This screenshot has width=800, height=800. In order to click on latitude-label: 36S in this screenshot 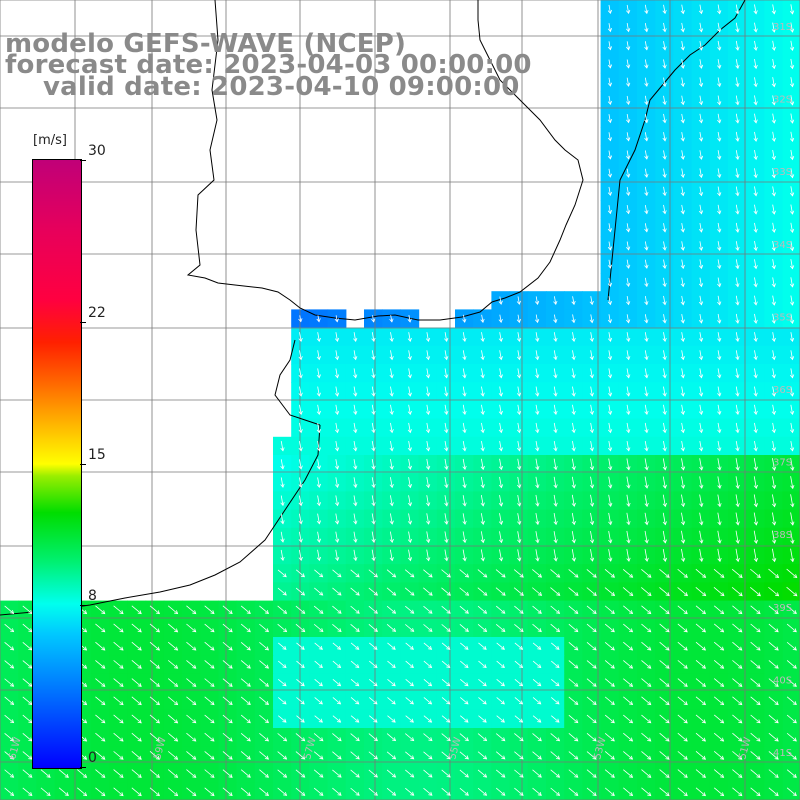, I will do `click(782, 390)`.